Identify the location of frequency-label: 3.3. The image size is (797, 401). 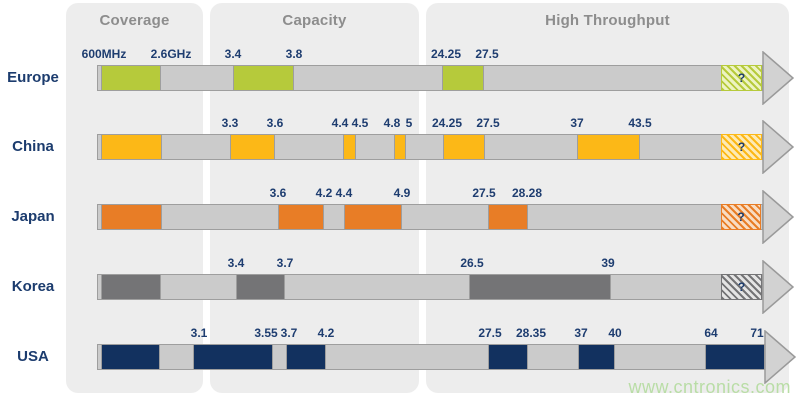
(230, 123).